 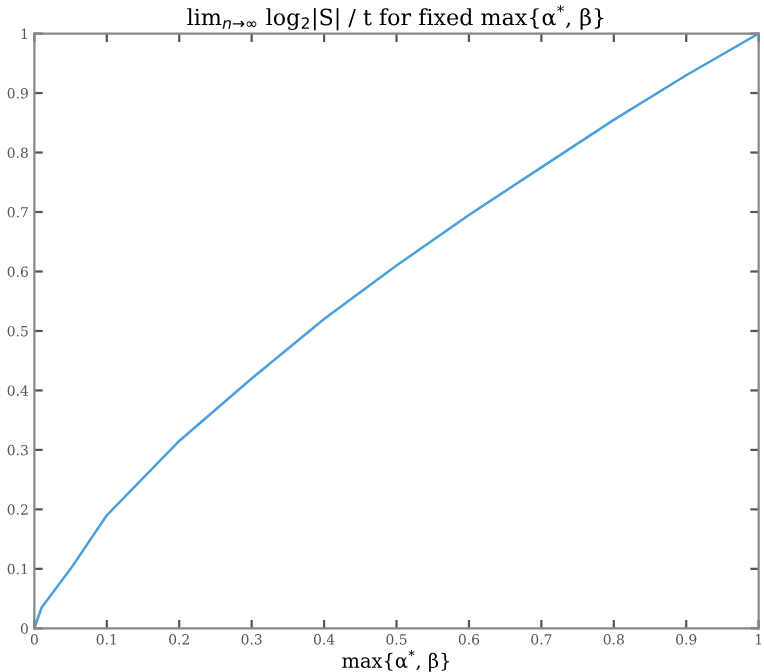 I want to click on chart-title: lim$_{n→∞}$ log$_{2}$|S| / t for fixed max{α$^{*}$, β}, so click(x=395, y=18).